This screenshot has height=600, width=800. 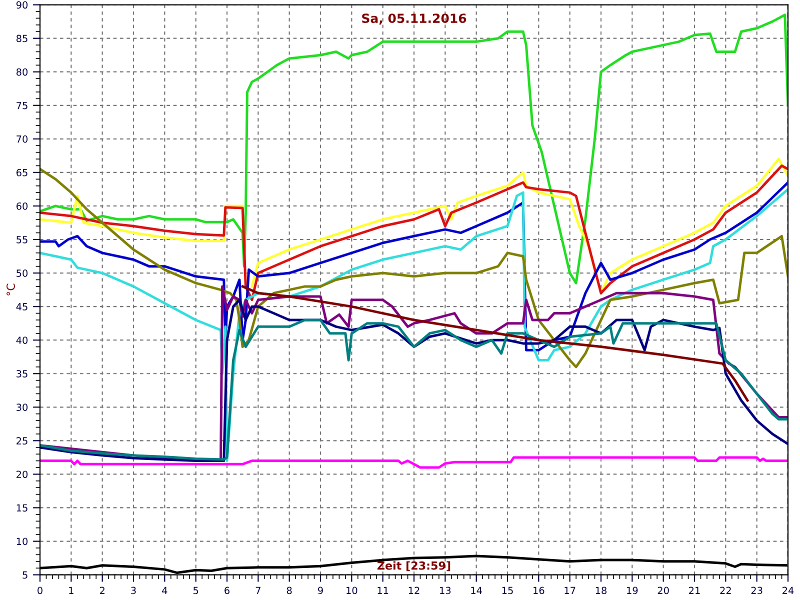 I want to click on y-tick-label: 5, so click(x=25, y=575).